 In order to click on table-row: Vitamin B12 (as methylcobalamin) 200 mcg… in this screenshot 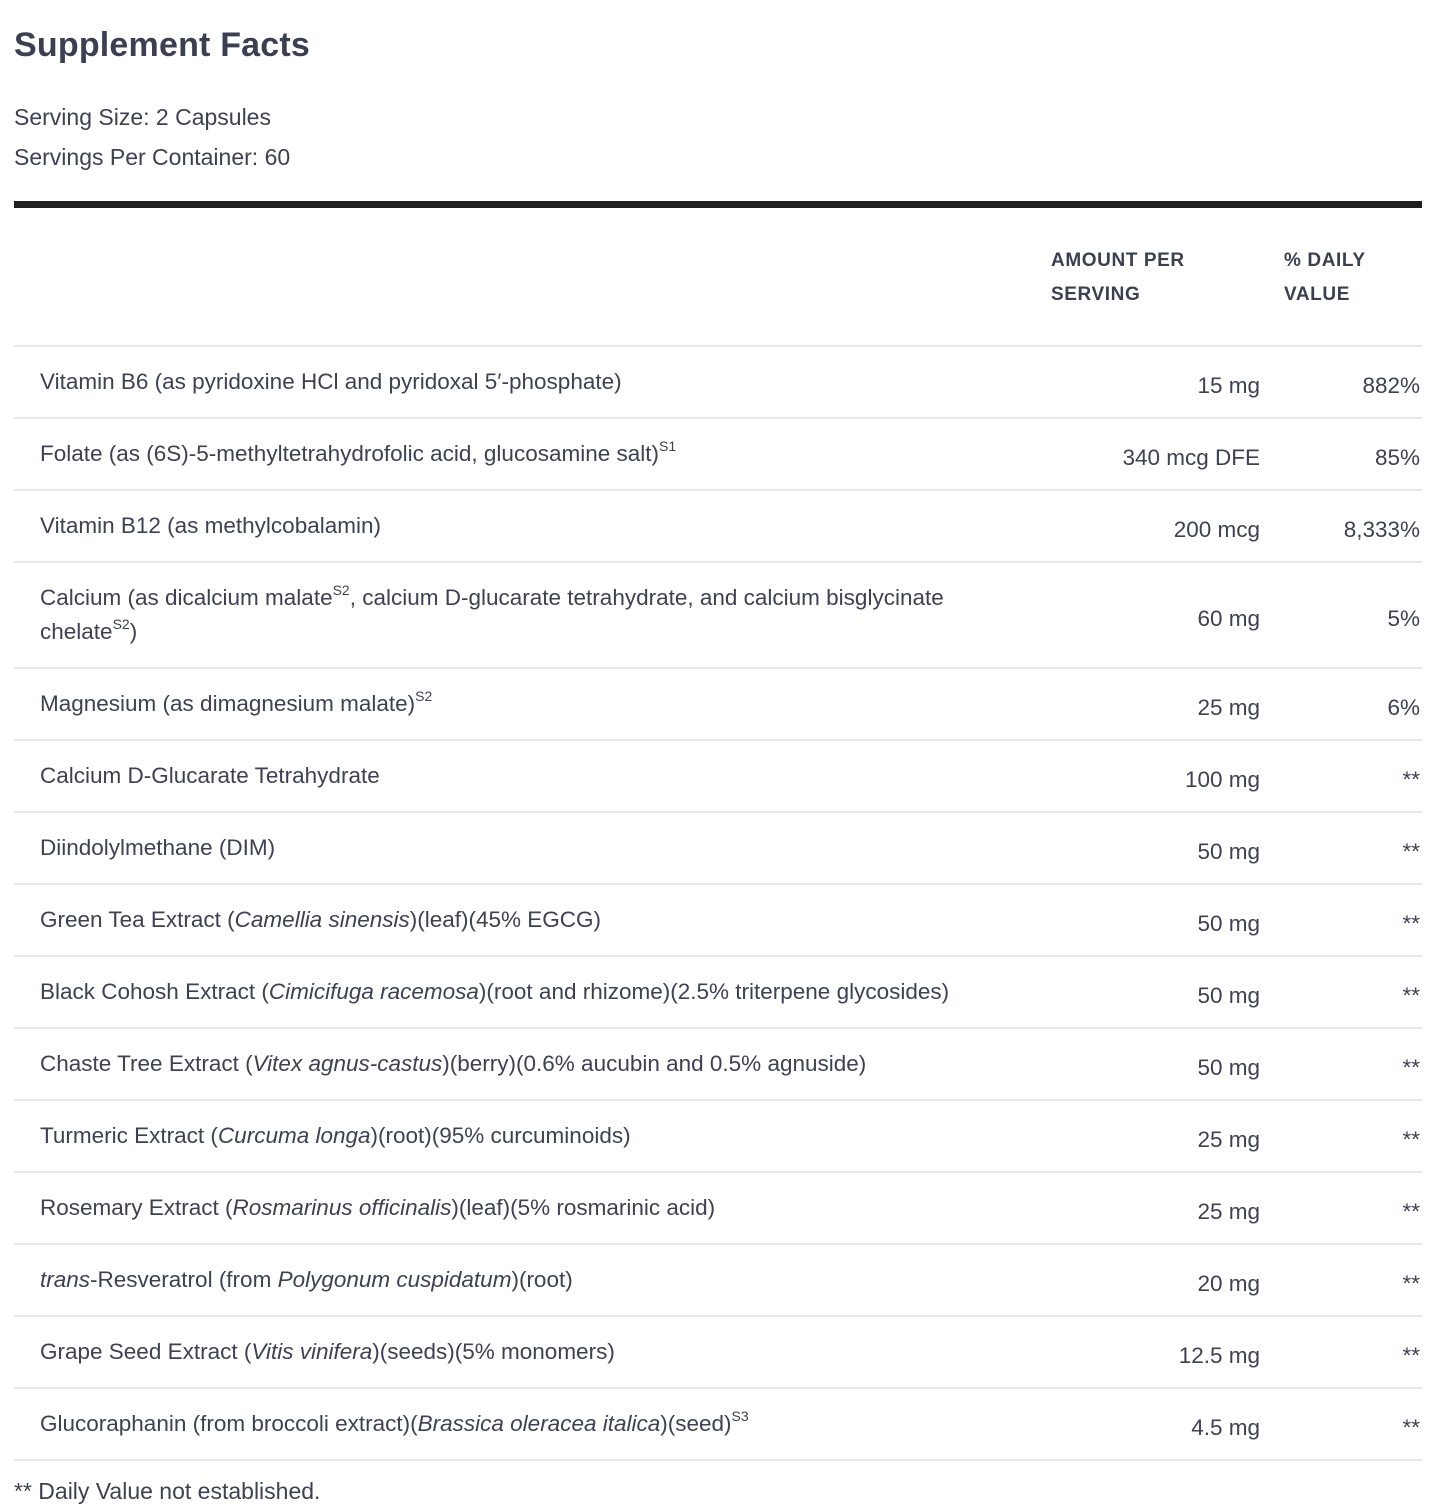, I will do `click(718, 527)`.